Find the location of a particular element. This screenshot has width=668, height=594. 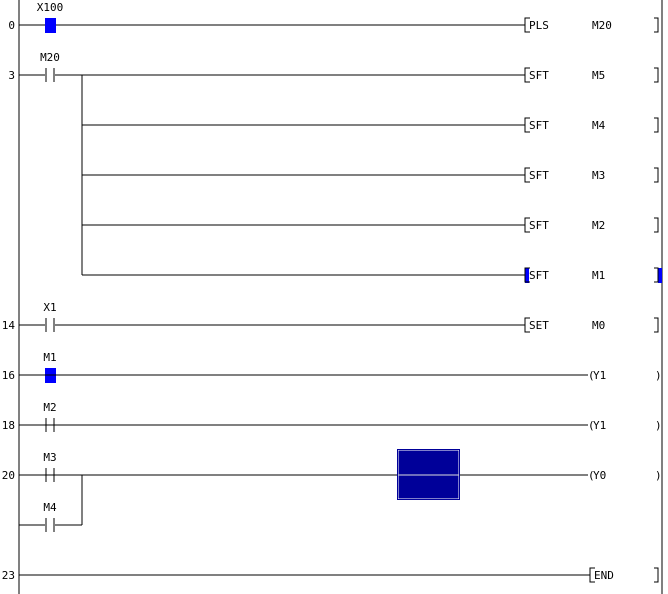

instruction-opcode: PLS is located at coordinates (539, 25).